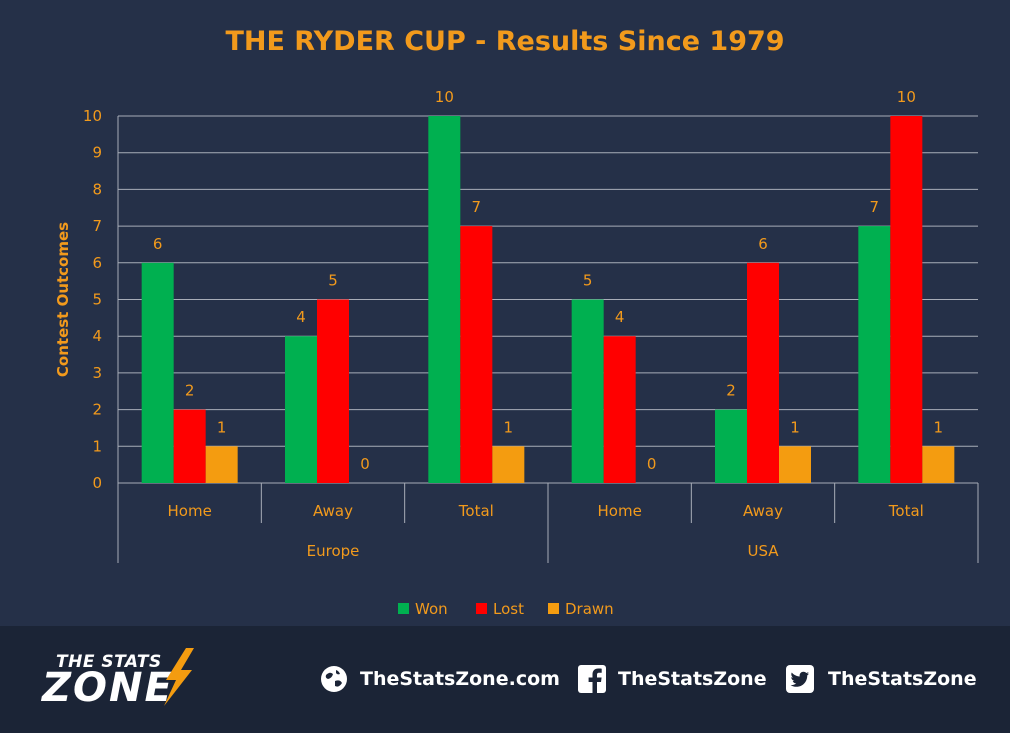  I want to click on y-tick-label: 0, so click(97, 483).